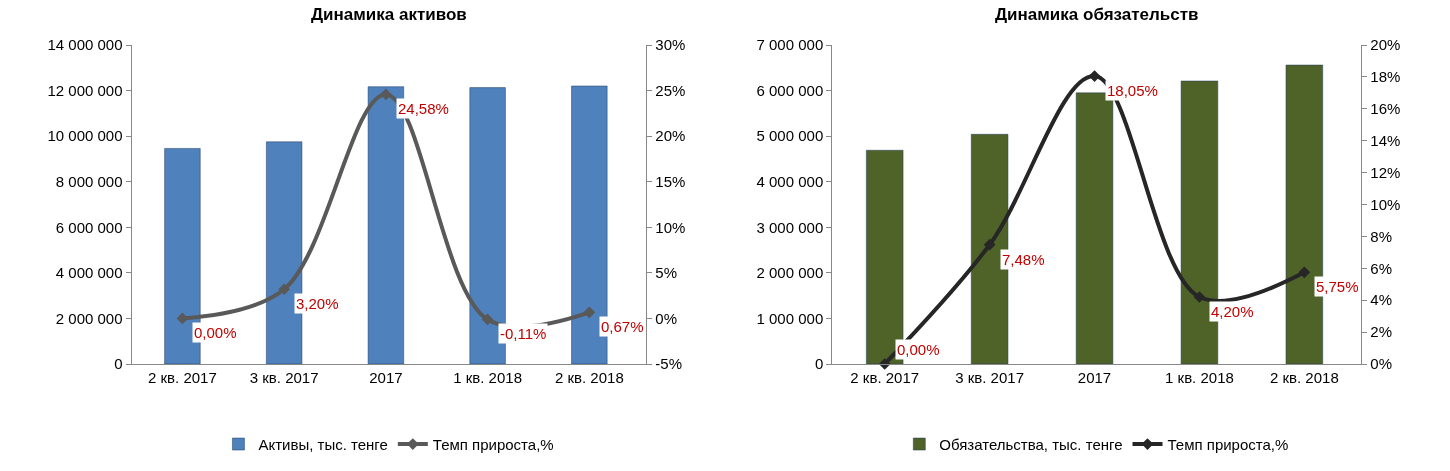  I want to click on y2-tick-label: 8%, so click(1381, 236).